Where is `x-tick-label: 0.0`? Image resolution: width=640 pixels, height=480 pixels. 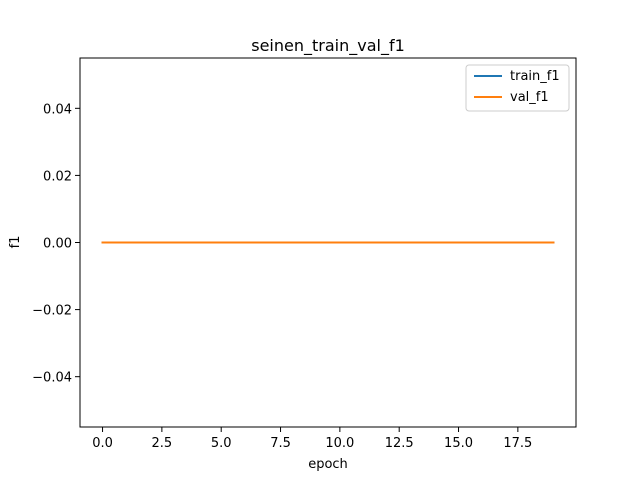
x-tick-label: 0.0 is located at coordinates (102, 443).